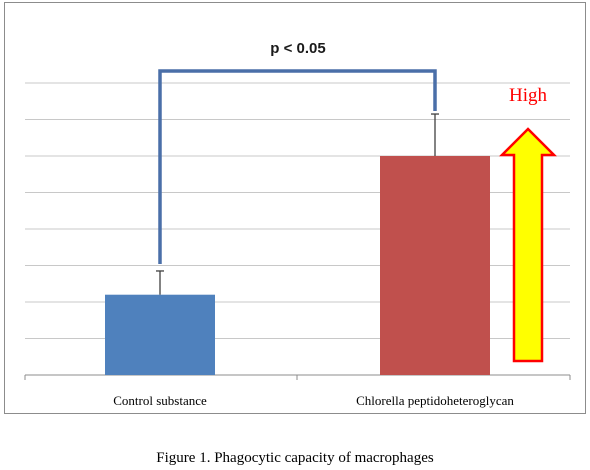 The width and height of the screenshot is (590, 470). I want to click on category-label: Control substance, so click(160, 400).